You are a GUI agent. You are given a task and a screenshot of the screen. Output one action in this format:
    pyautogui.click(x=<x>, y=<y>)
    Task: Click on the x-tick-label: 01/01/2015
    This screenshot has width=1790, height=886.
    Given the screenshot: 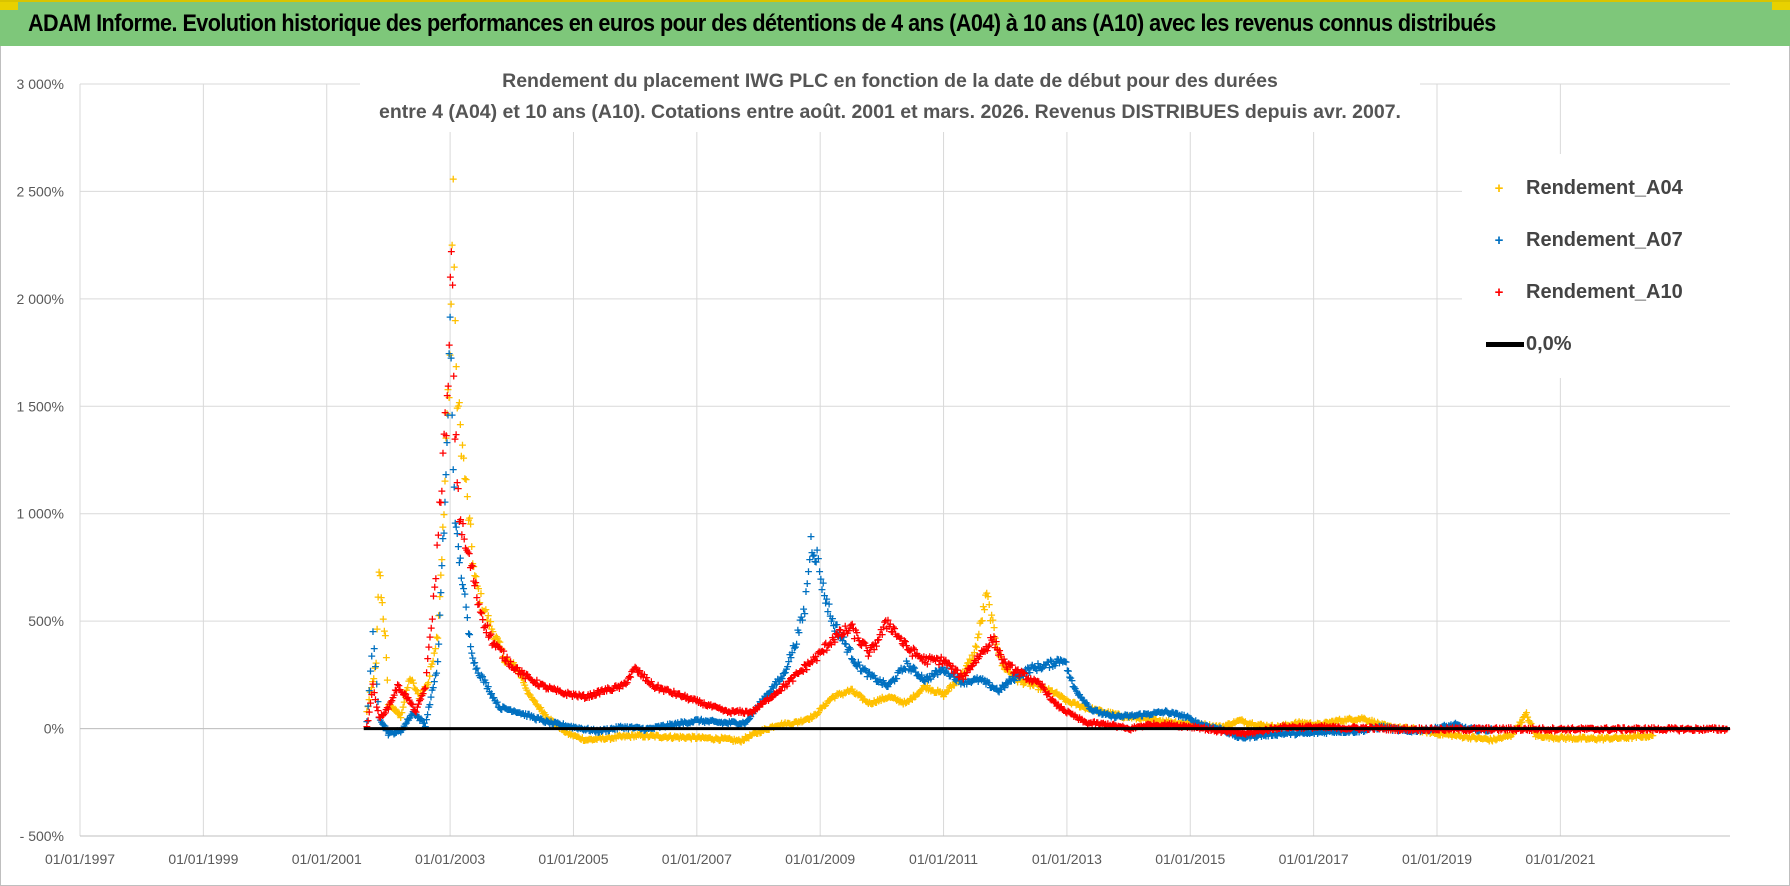 What is the action you would take?
    pyautogui.click(x=1190, y=859)
    